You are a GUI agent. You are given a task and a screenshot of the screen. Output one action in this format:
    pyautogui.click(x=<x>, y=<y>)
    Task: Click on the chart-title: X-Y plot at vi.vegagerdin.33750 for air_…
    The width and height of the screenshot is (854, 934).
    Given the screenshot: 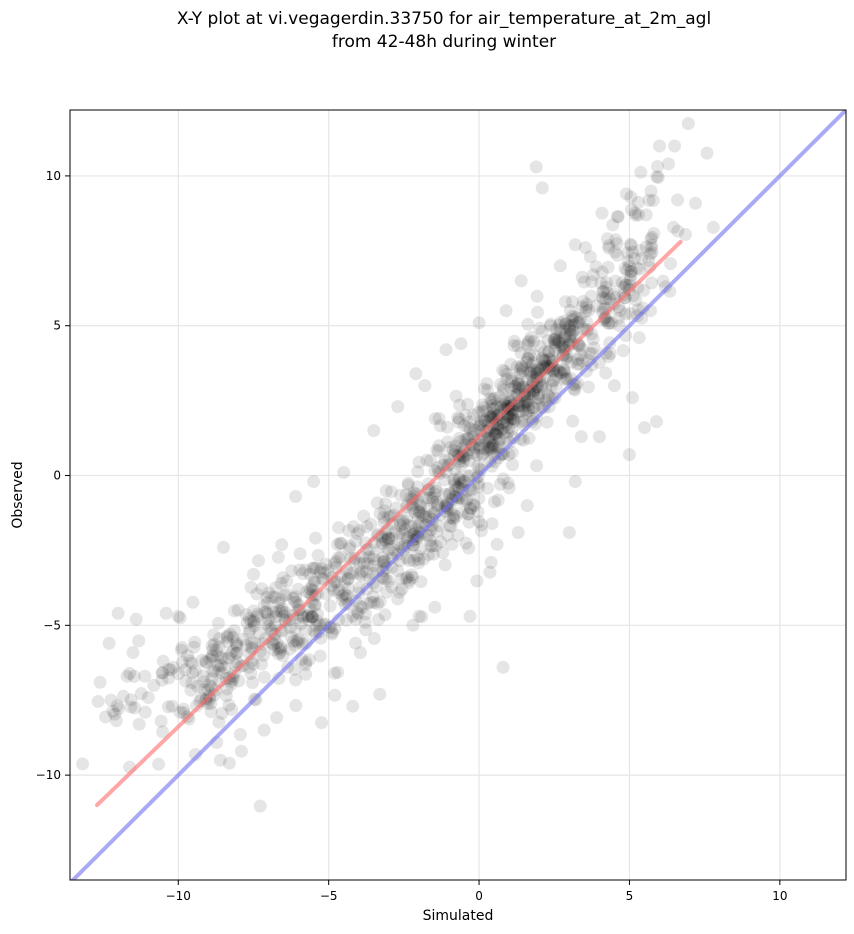 What is the action you would take?
    pyautogui.click(x=444, y=19)
    